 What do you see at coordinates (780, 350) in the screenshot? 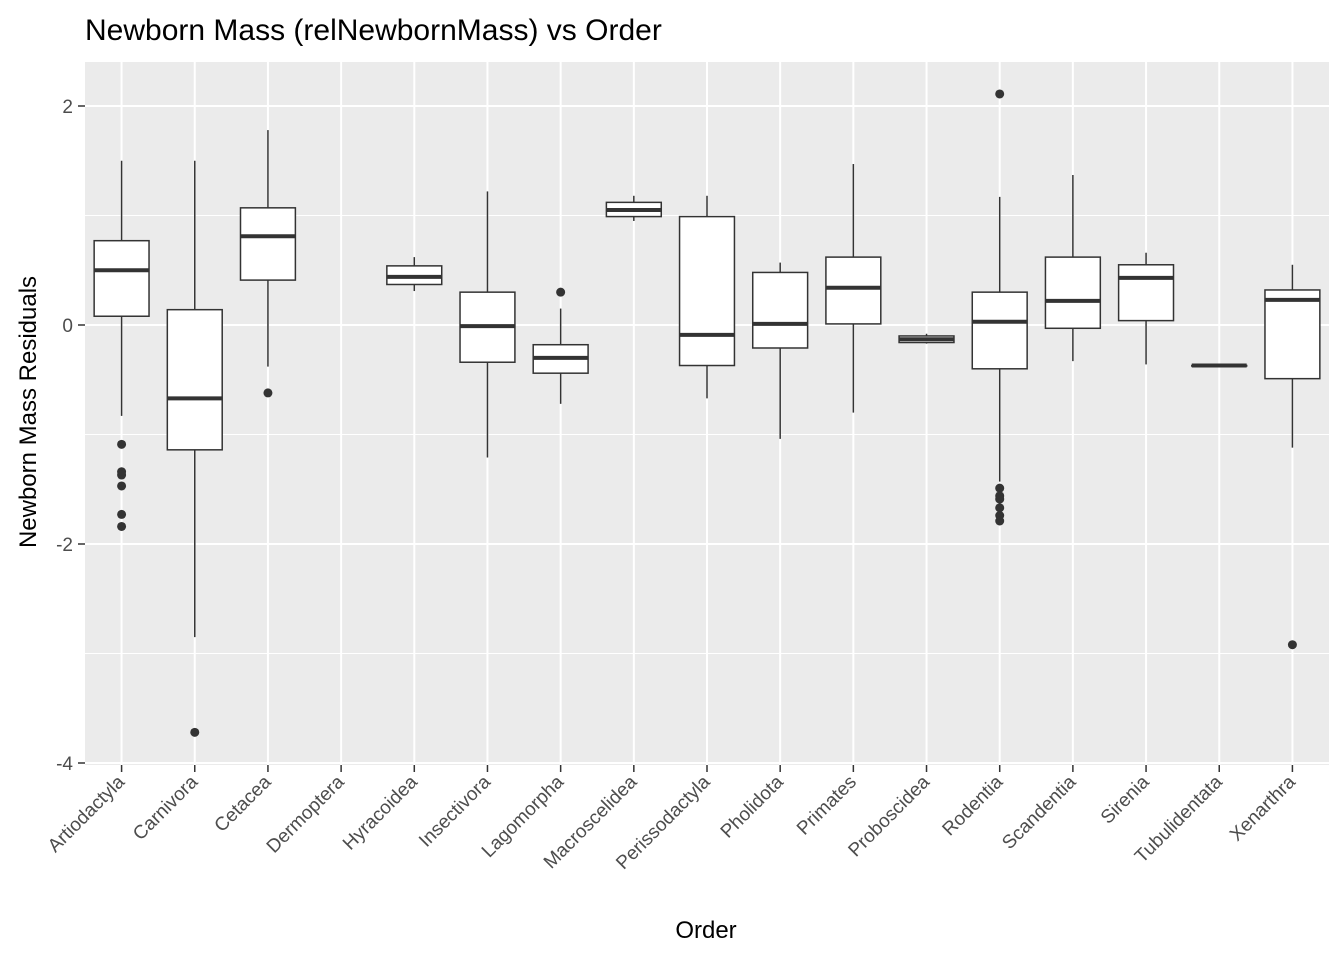
I see `box-pholidota` at bounding box center [780, 350].